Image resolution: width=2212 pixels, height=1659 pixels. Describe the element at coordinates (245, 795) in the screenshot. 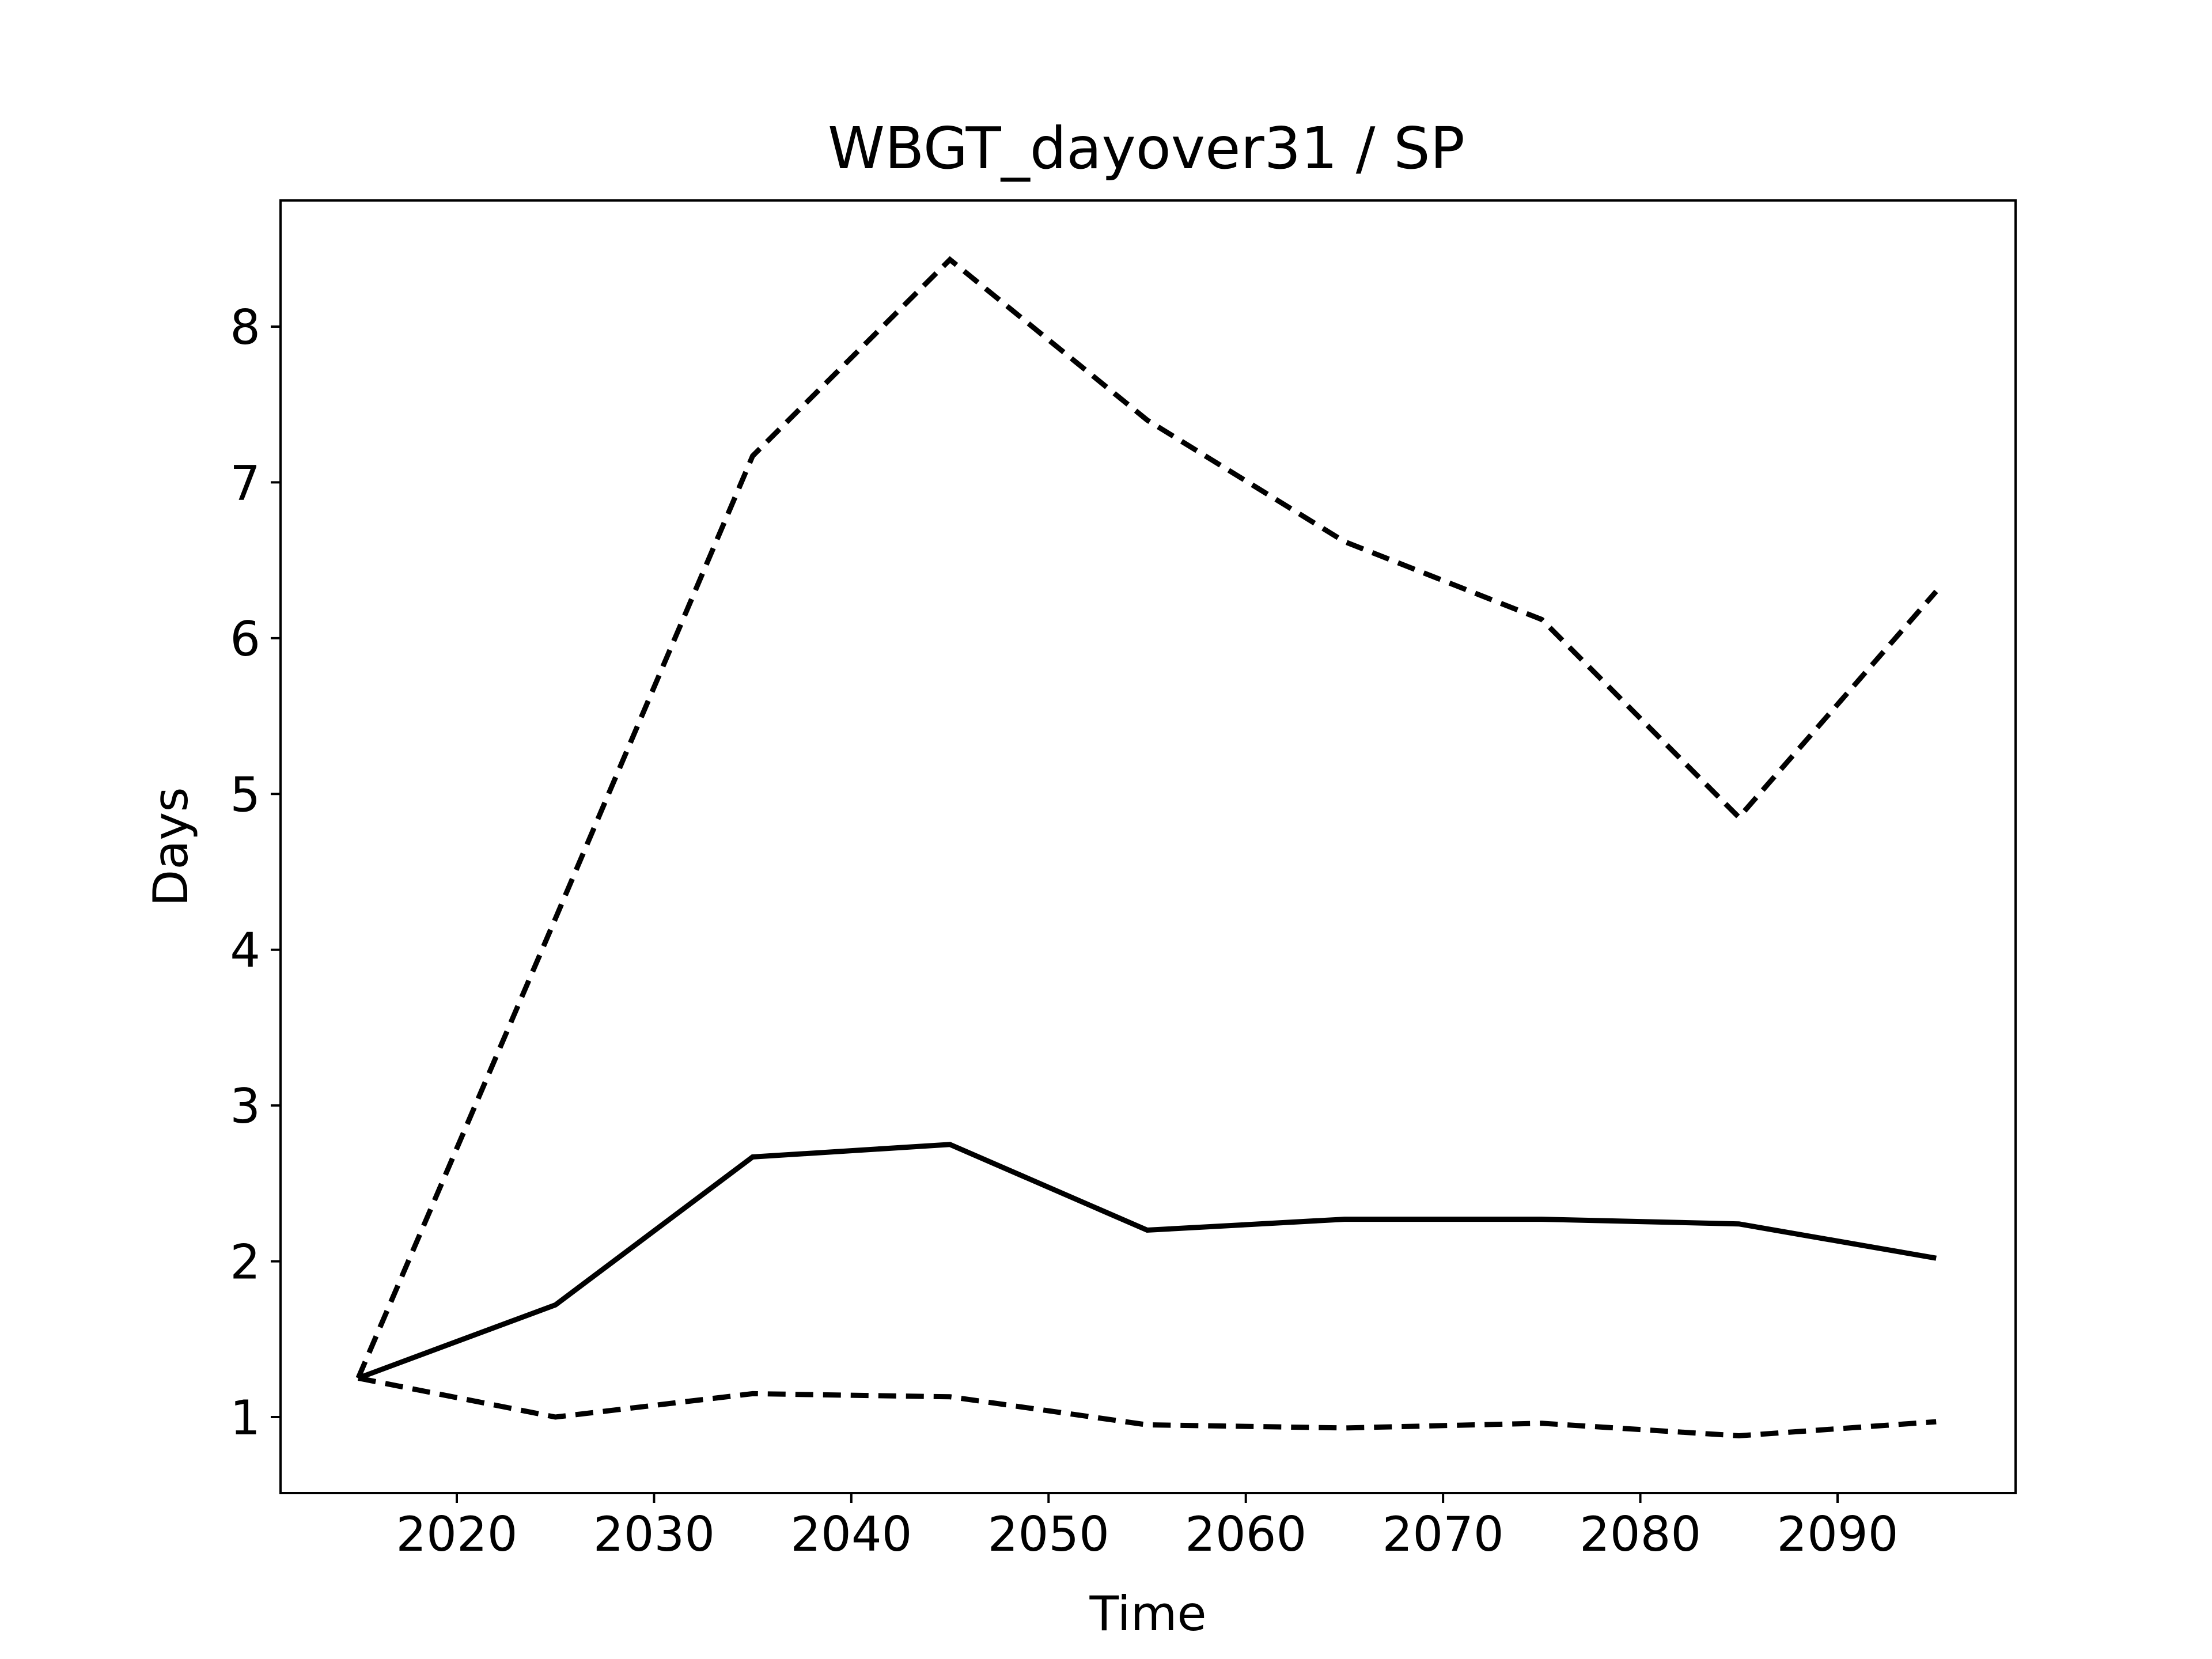

I see `y-tick-label: 5` at that location.